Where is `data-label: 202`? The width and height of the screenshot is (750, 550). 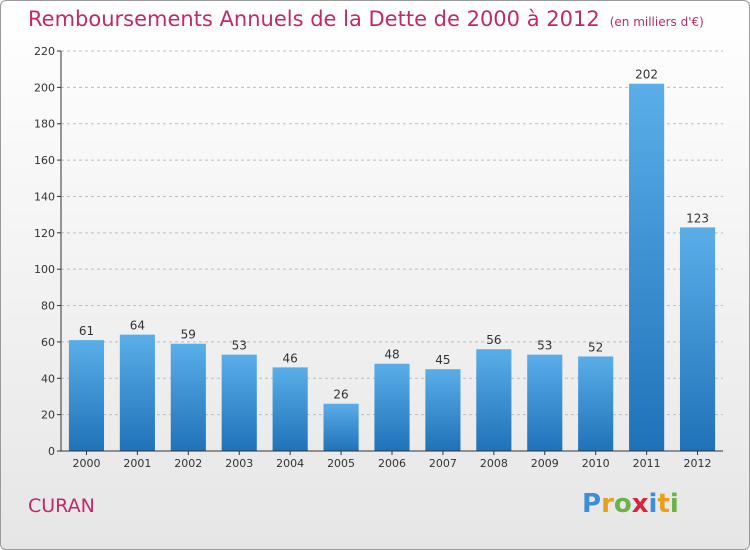 data-label: 202 is located at coordinates (646, 75).